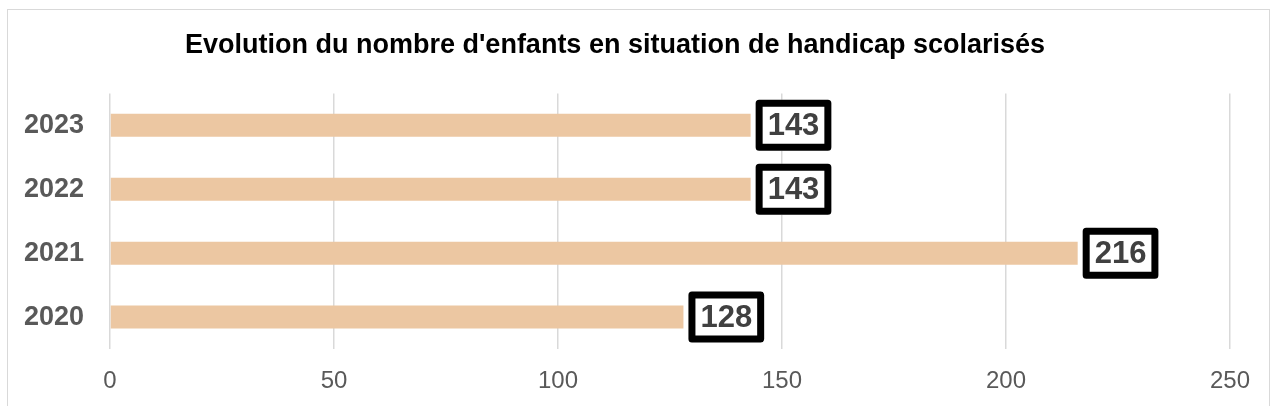 This screenshot has width=1279, height=406. What do you see at coordinates (726, 316) in the screenshot?
I see `data-label: 128` at bounding box center [726, 316].